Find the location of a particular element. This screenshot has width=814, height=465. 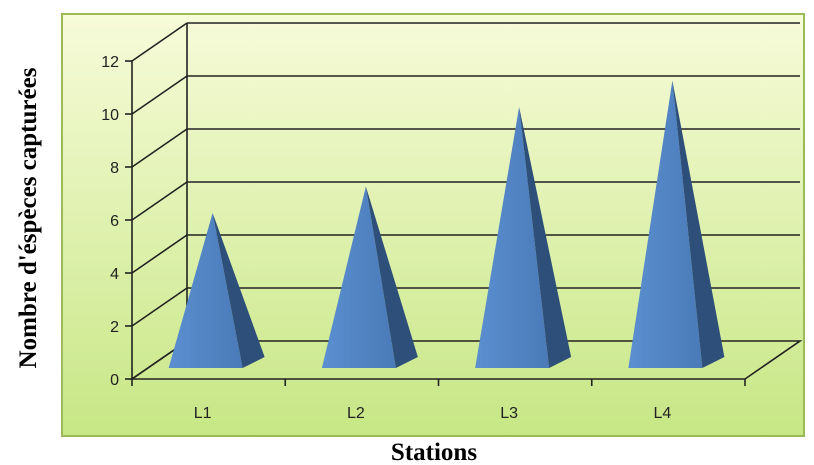

x-axis-title: Stations is located at coordinates (434, 452).